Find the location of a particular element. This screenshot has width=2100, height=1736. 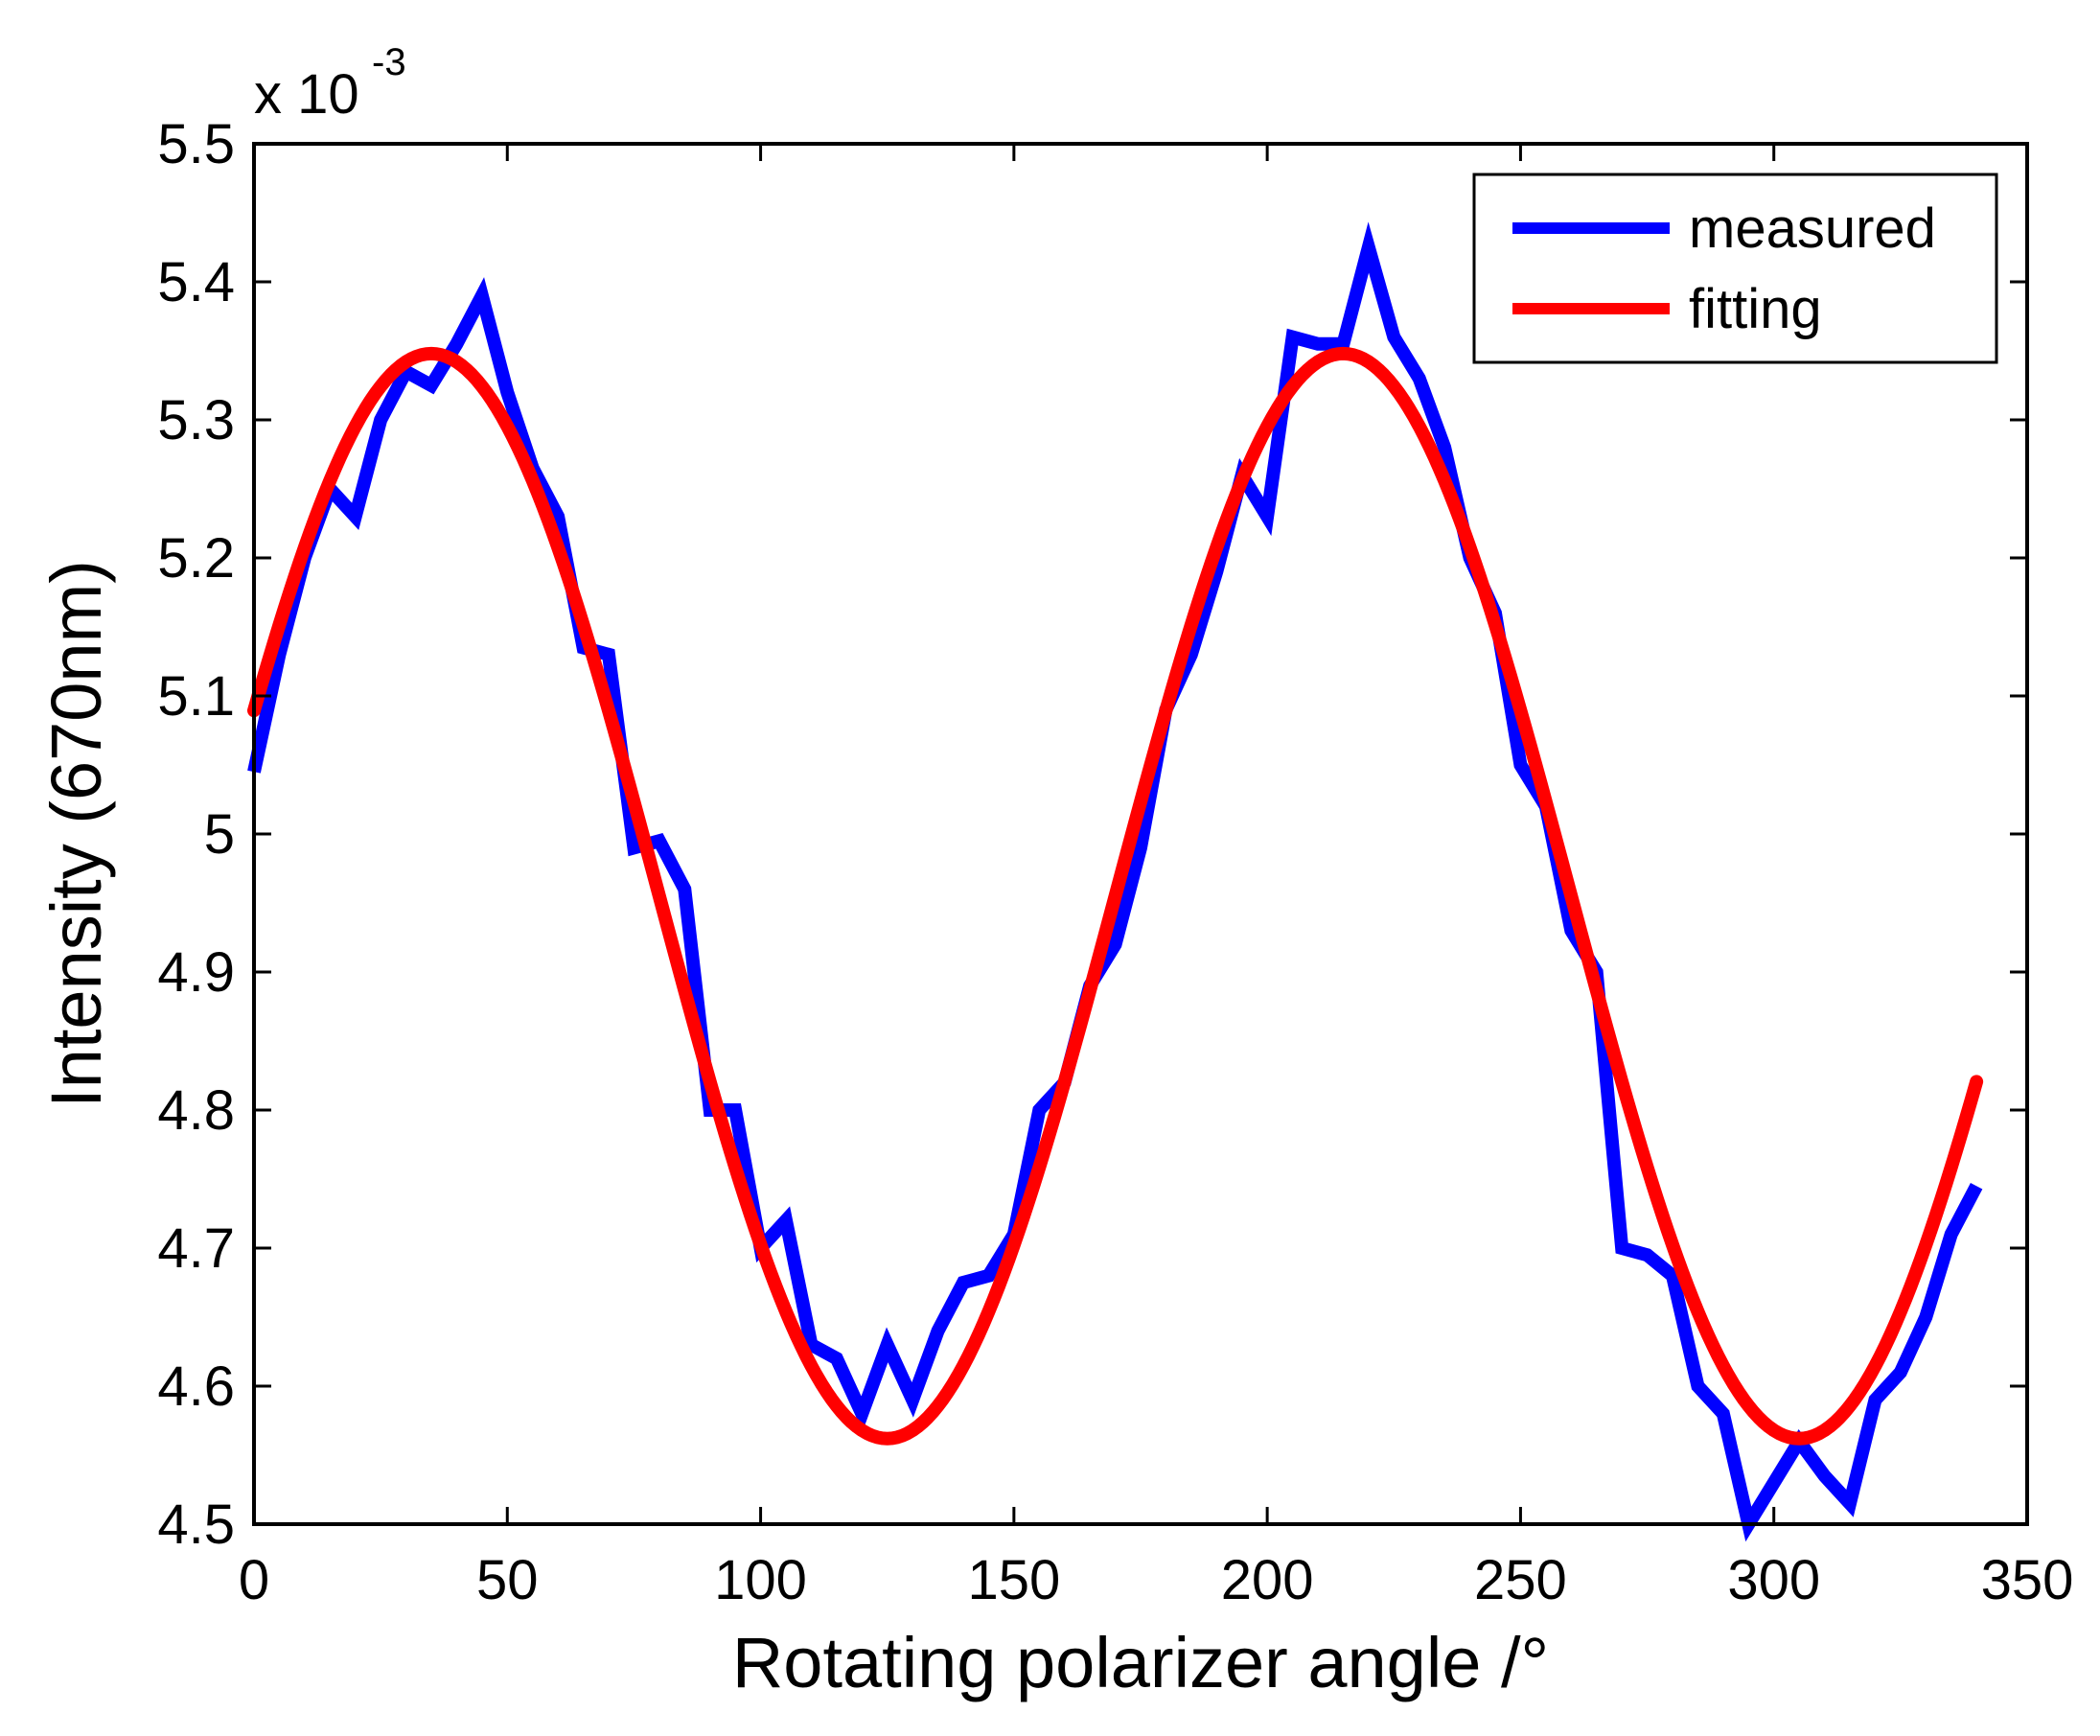

y-tick-label: 4.6 is located at coordinates (196, 1387).